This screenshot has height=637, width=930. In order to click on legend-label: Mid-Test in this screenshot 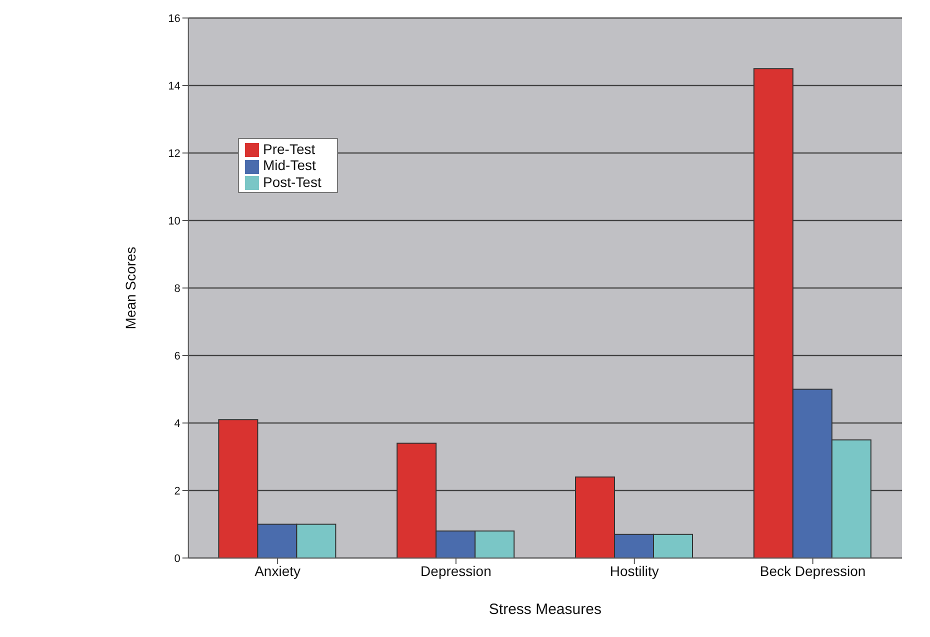, I will do `click(289, 165)`.